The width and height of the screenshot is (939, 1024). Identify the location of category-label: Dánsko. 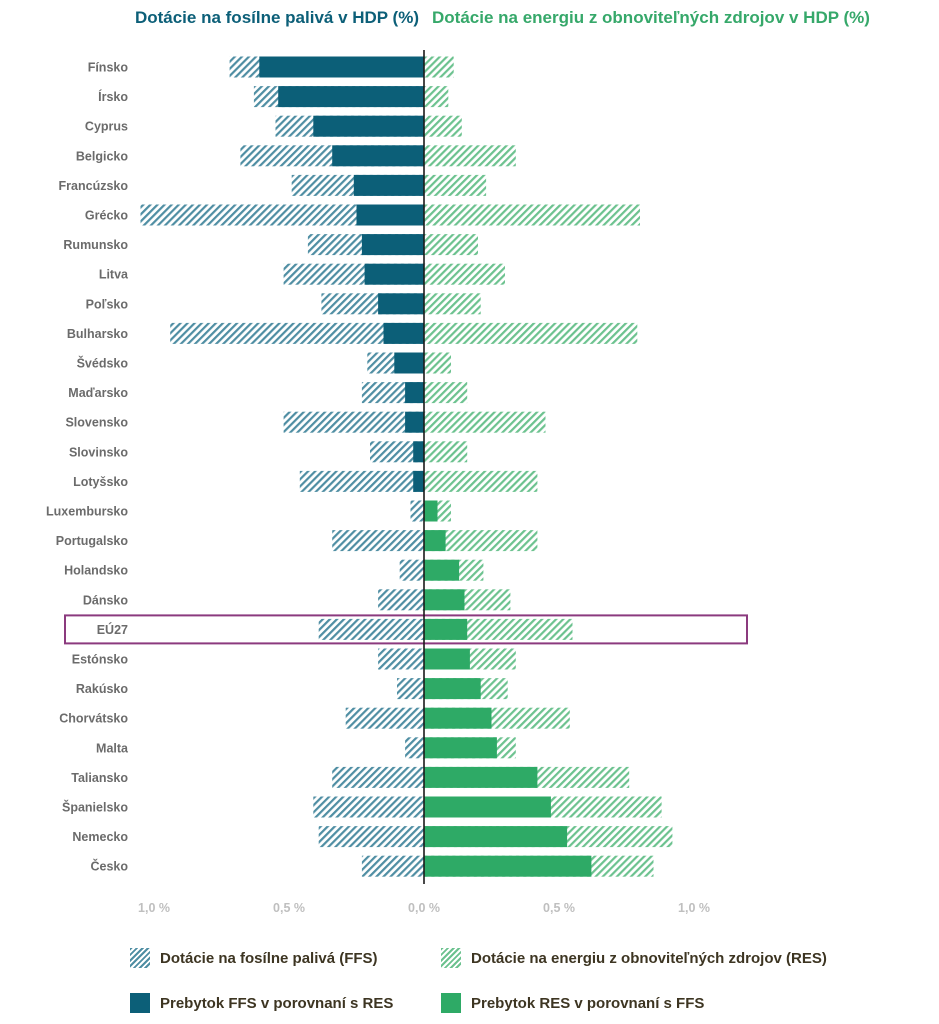
(106, 600).